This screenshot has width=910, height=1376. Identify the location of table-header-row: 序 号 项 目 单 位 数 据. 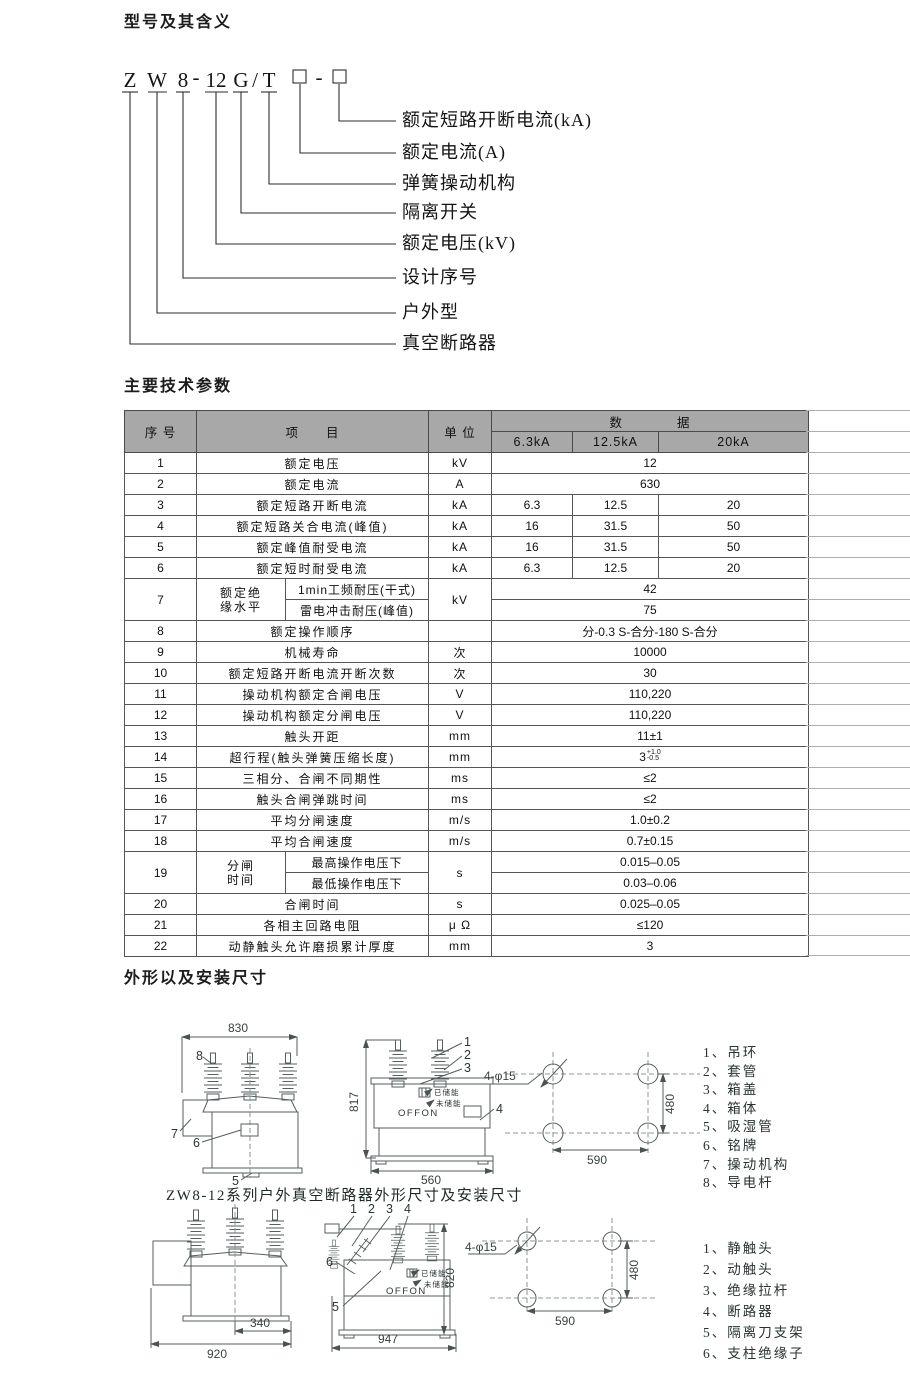
(466, 431).